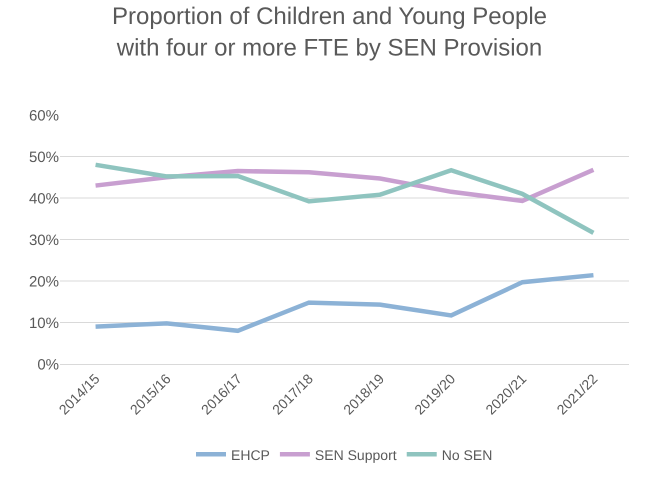  What do you see at coordinates (355, 454) in the screenshot?
I see `legend-label: SEN Support` at bounding box center [355, 454].